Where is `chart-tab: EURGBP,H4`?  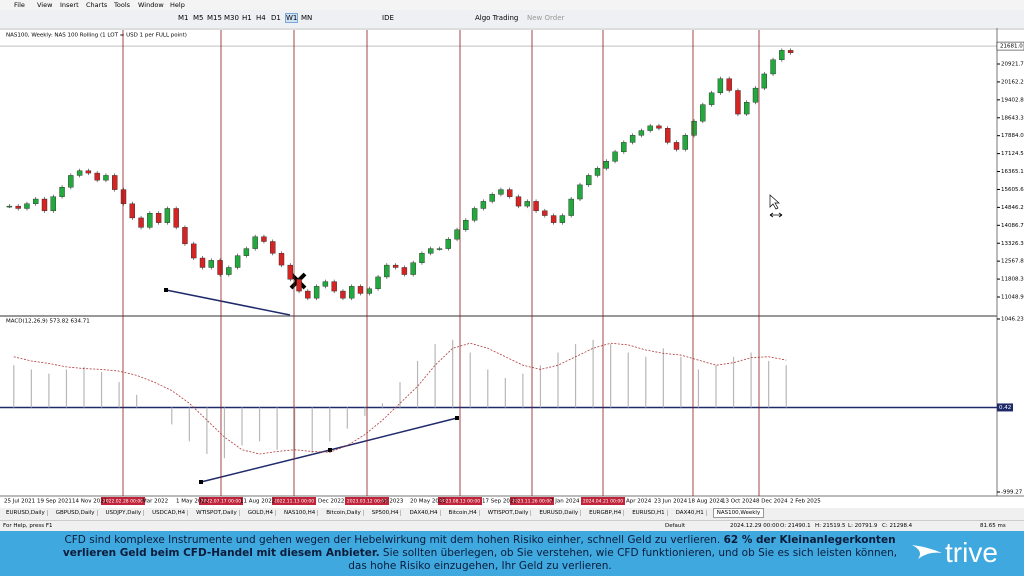
chart-tab: EURGBP,H4 is located at coordinates (606, 513).